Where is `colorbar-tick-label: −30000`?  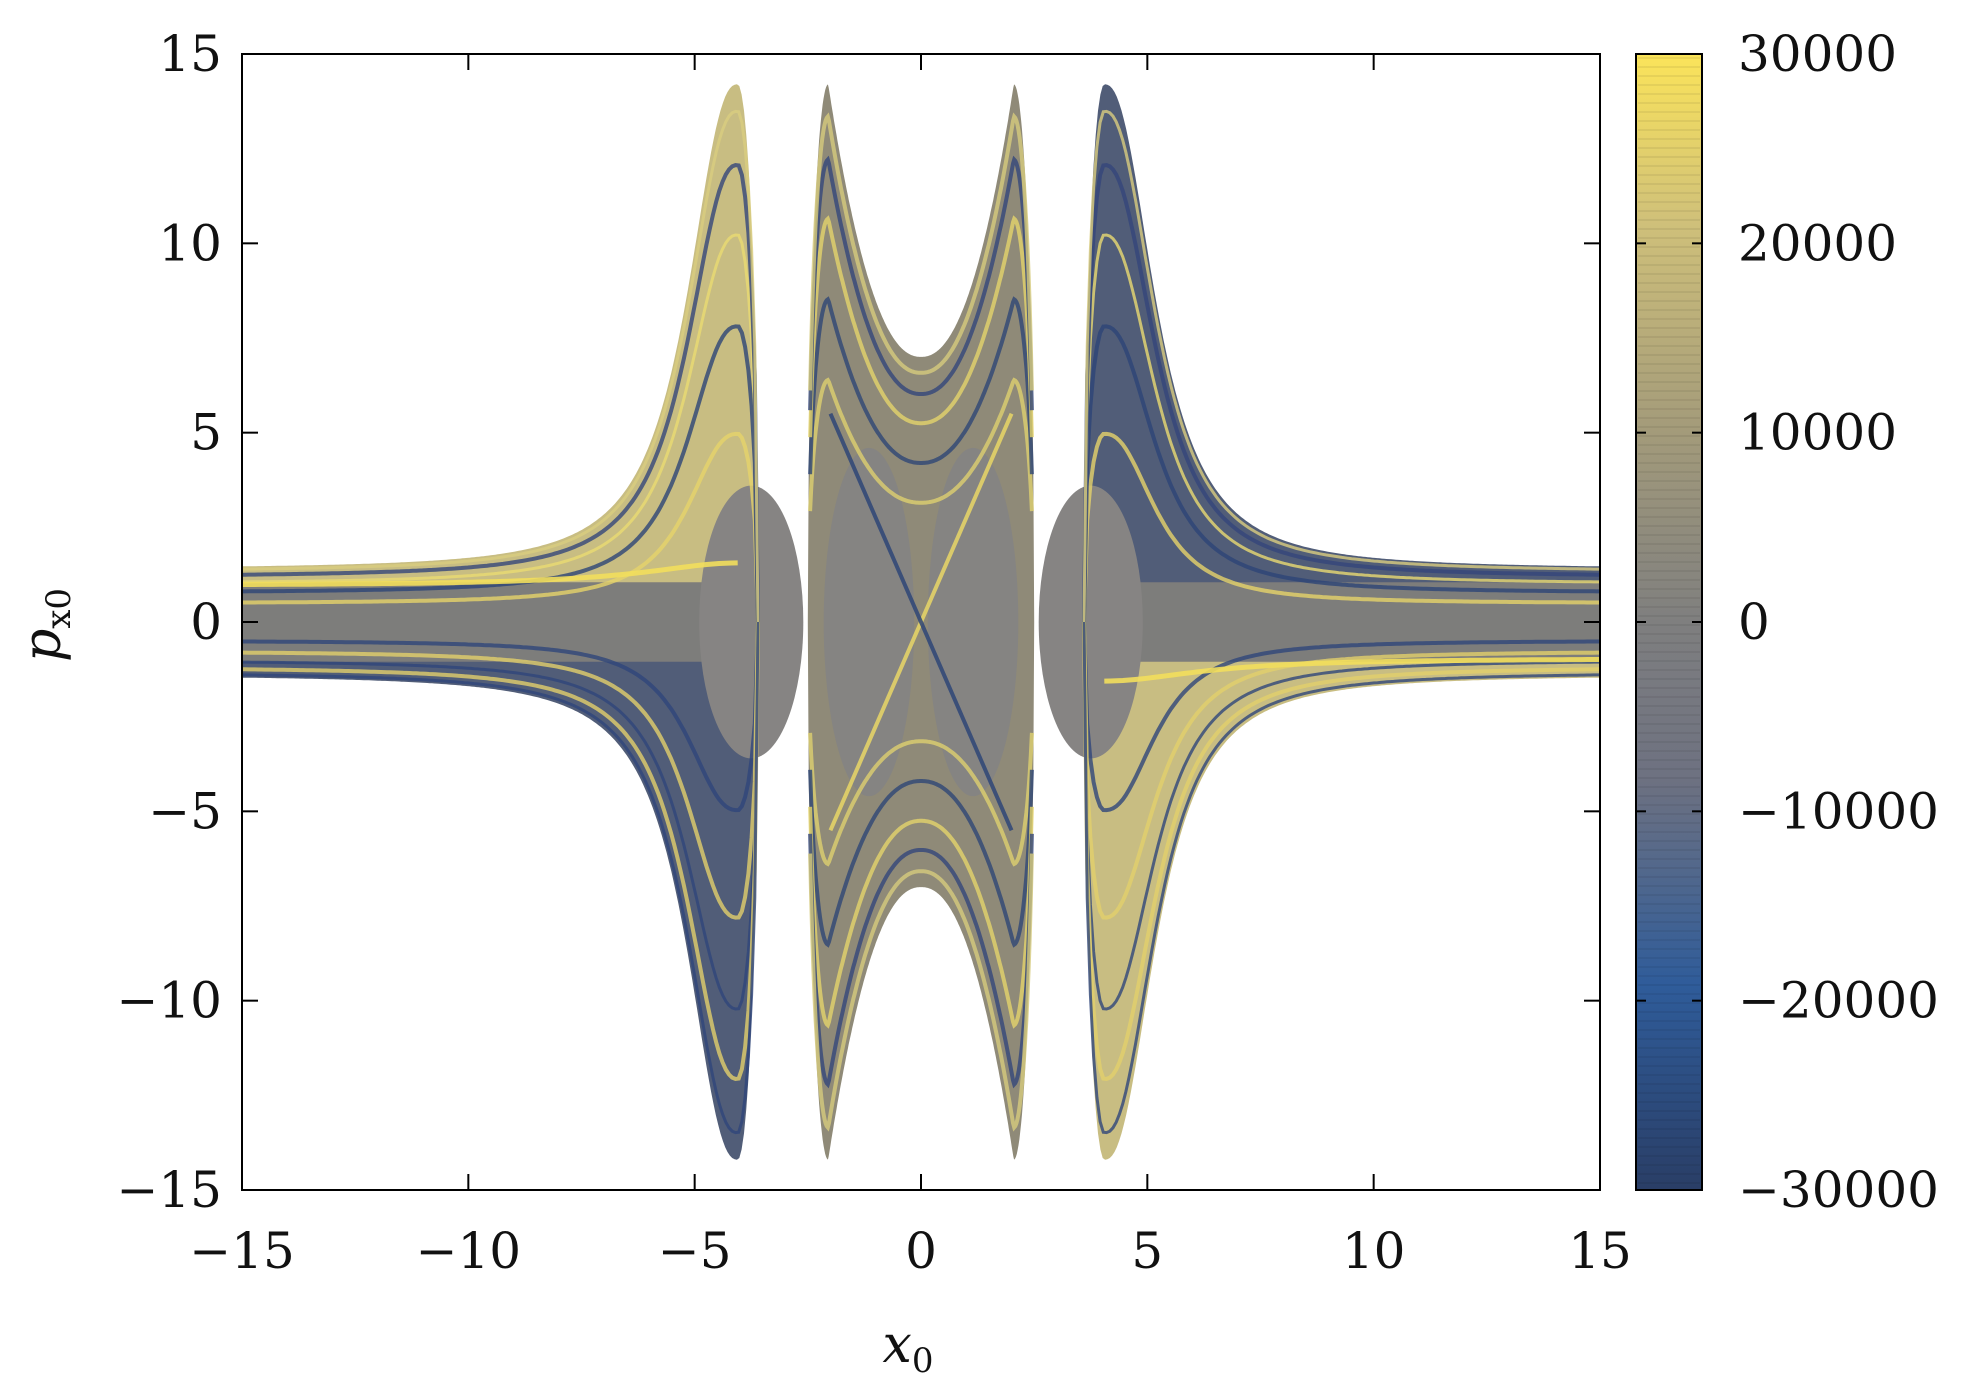
colorbar-tick-label: −30000 is located at coordinates (1838, 1190).